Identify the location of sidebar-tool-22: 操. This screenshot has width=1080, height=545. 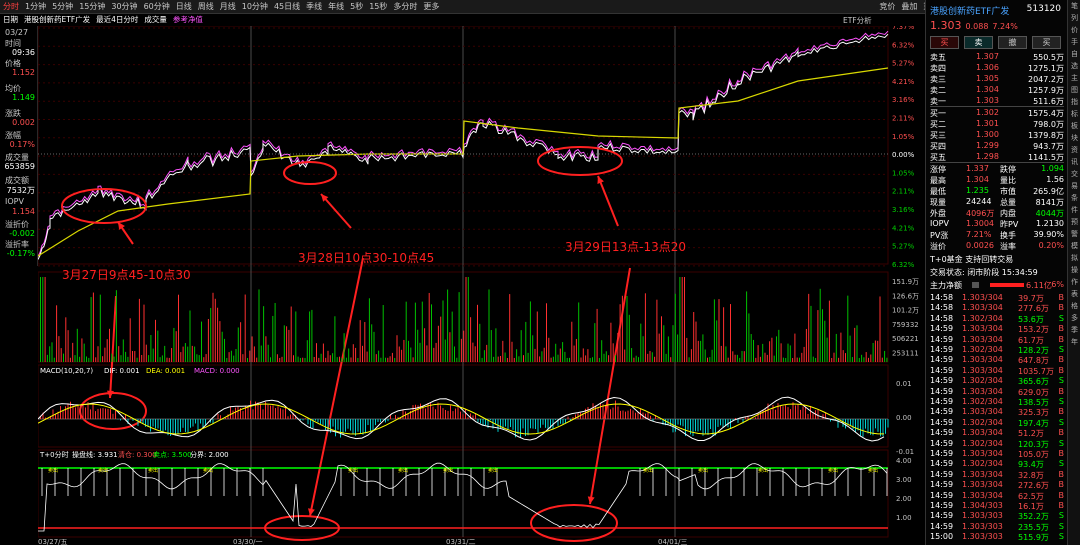
(1074, 270).